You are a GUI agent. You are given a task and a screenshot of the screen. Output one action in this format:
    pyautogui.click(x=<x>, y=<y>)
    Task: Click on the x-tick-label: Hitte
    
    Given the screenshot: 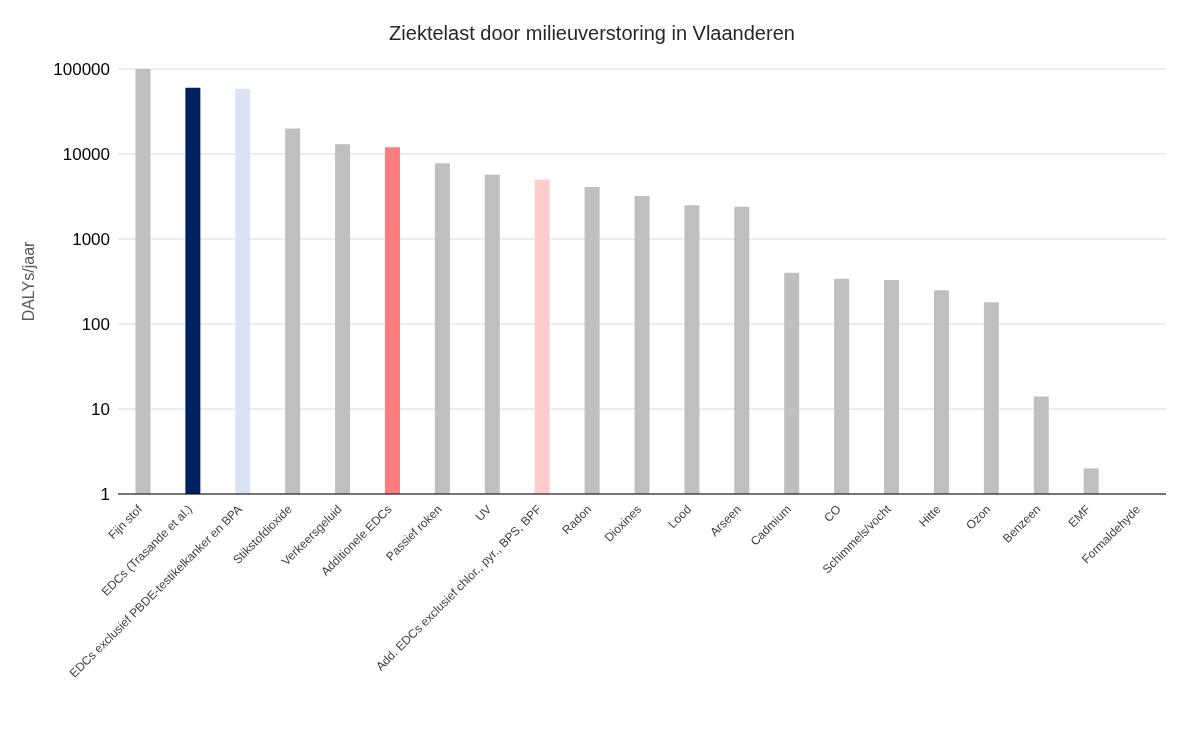 What is the action you would take?
    pyautogui.click(x=930, y=516)
    